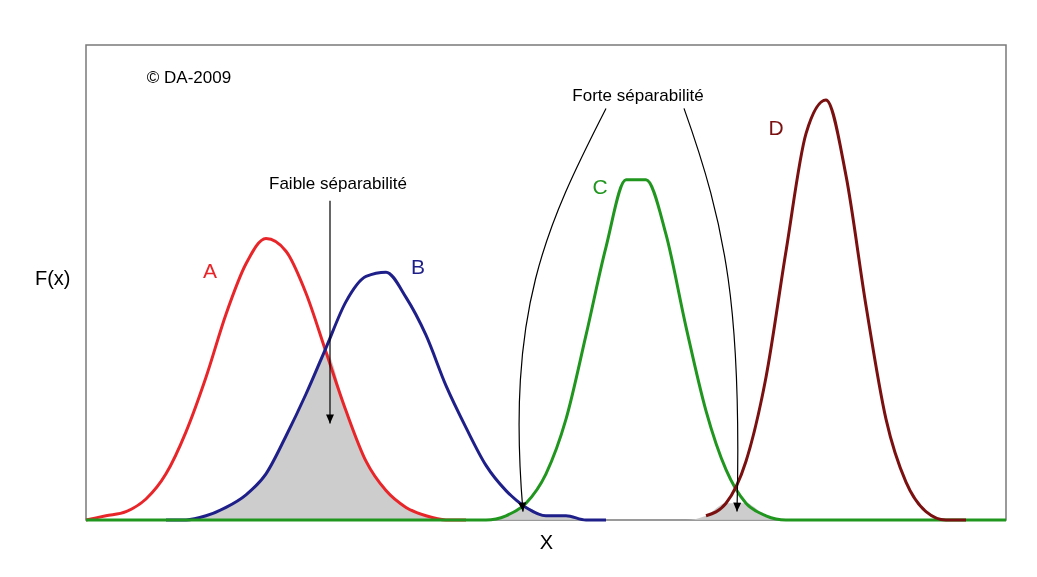 This screenshot has height=577, width=1037. Describe the element at coordinates (546, 541) in the screenshot. I see `x-axis-title: X` at that location.